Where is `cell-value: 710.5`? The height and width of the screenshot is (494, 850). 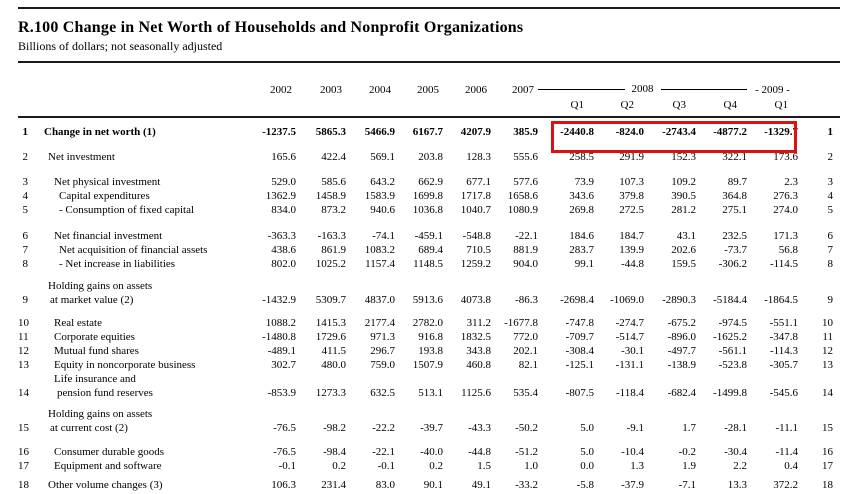 cell-value: 710.5 is located at coordinates (478, 249).